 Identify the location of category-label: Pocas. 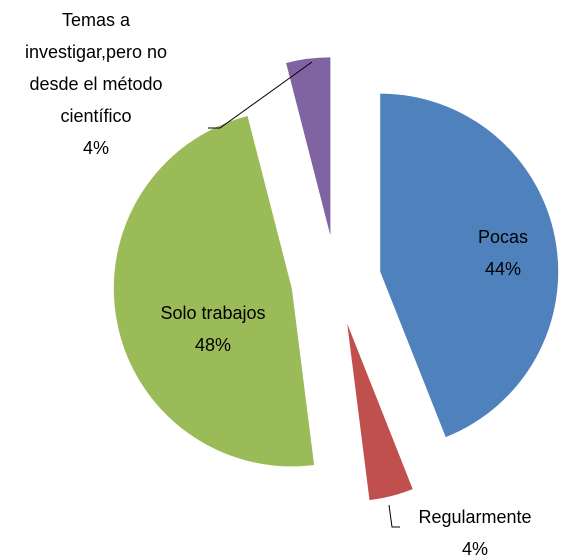
(503, 237).